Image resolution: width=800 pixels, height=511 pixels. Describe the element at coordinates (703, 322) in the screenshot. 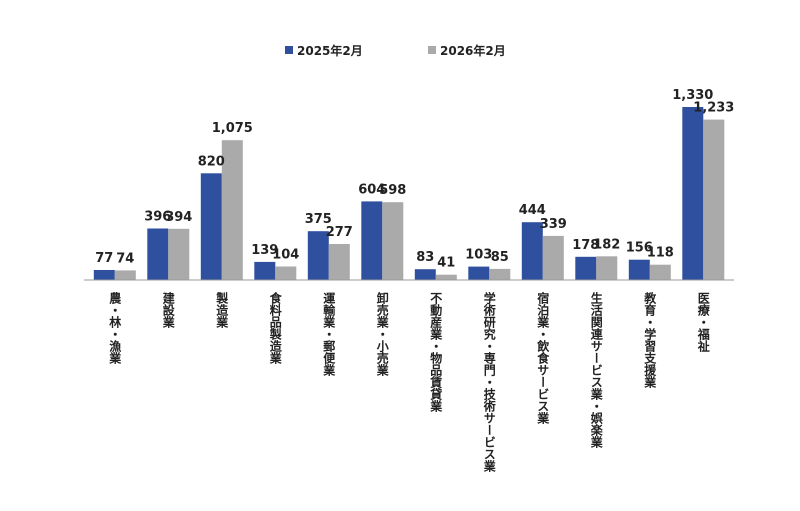

I see `category-label-11: 医療・福祉` at that location.